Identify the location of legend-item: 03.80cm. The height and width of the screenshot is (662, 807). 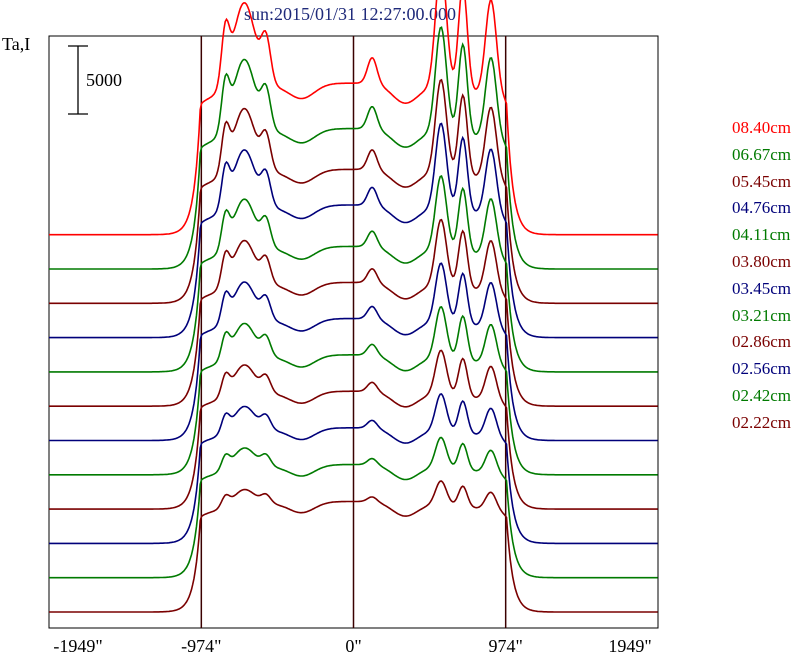
(762, 261).